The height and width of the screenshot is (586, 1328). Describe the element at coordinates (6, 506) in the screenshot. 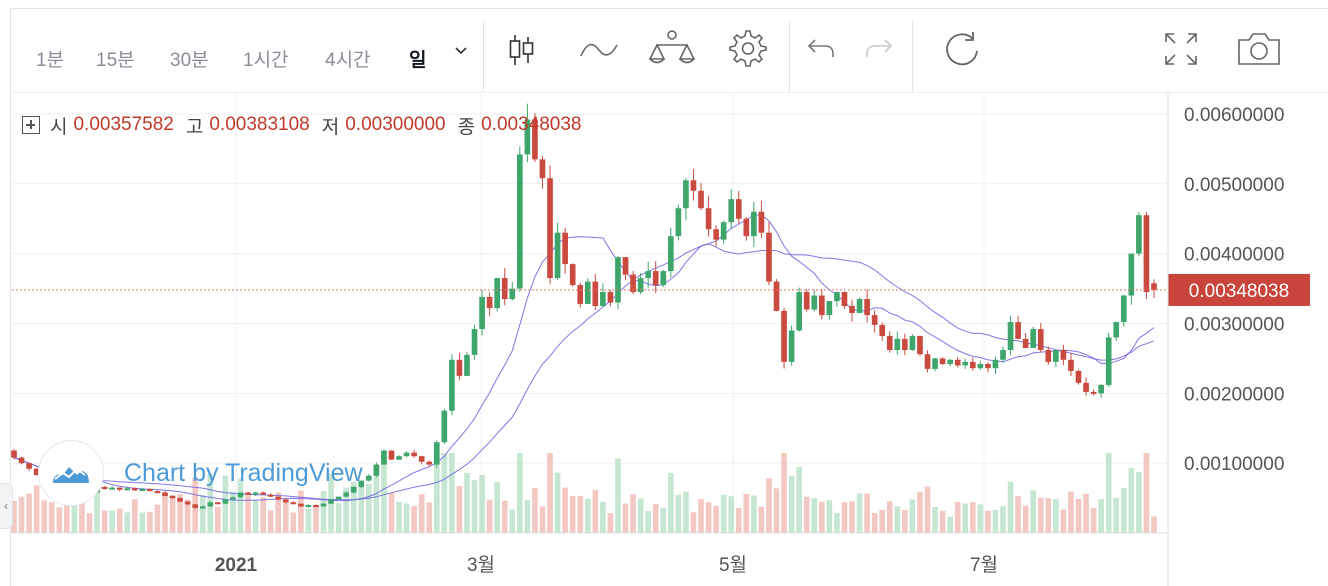

I see `scroll-left-button: ‹` at that location.